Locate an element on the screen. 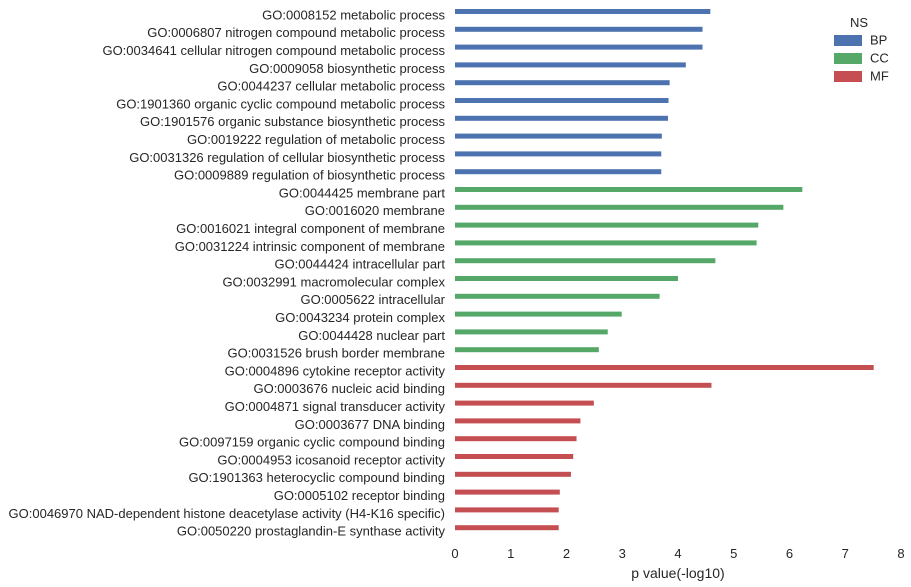 This screenshot has height=587, width=911. x-axis-label: p value(-log10) is located at coordinates (677, 573).